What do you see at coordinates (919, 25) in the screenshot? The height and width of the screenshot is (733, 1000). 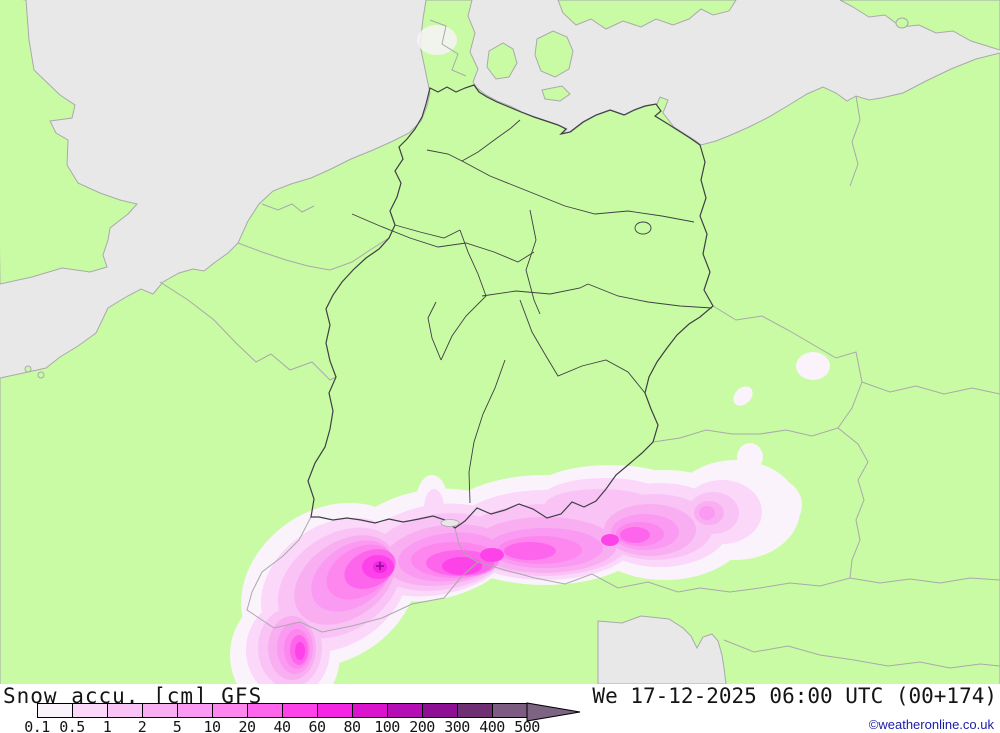 I see `sweden-corner` at bounding box center [919, 25].